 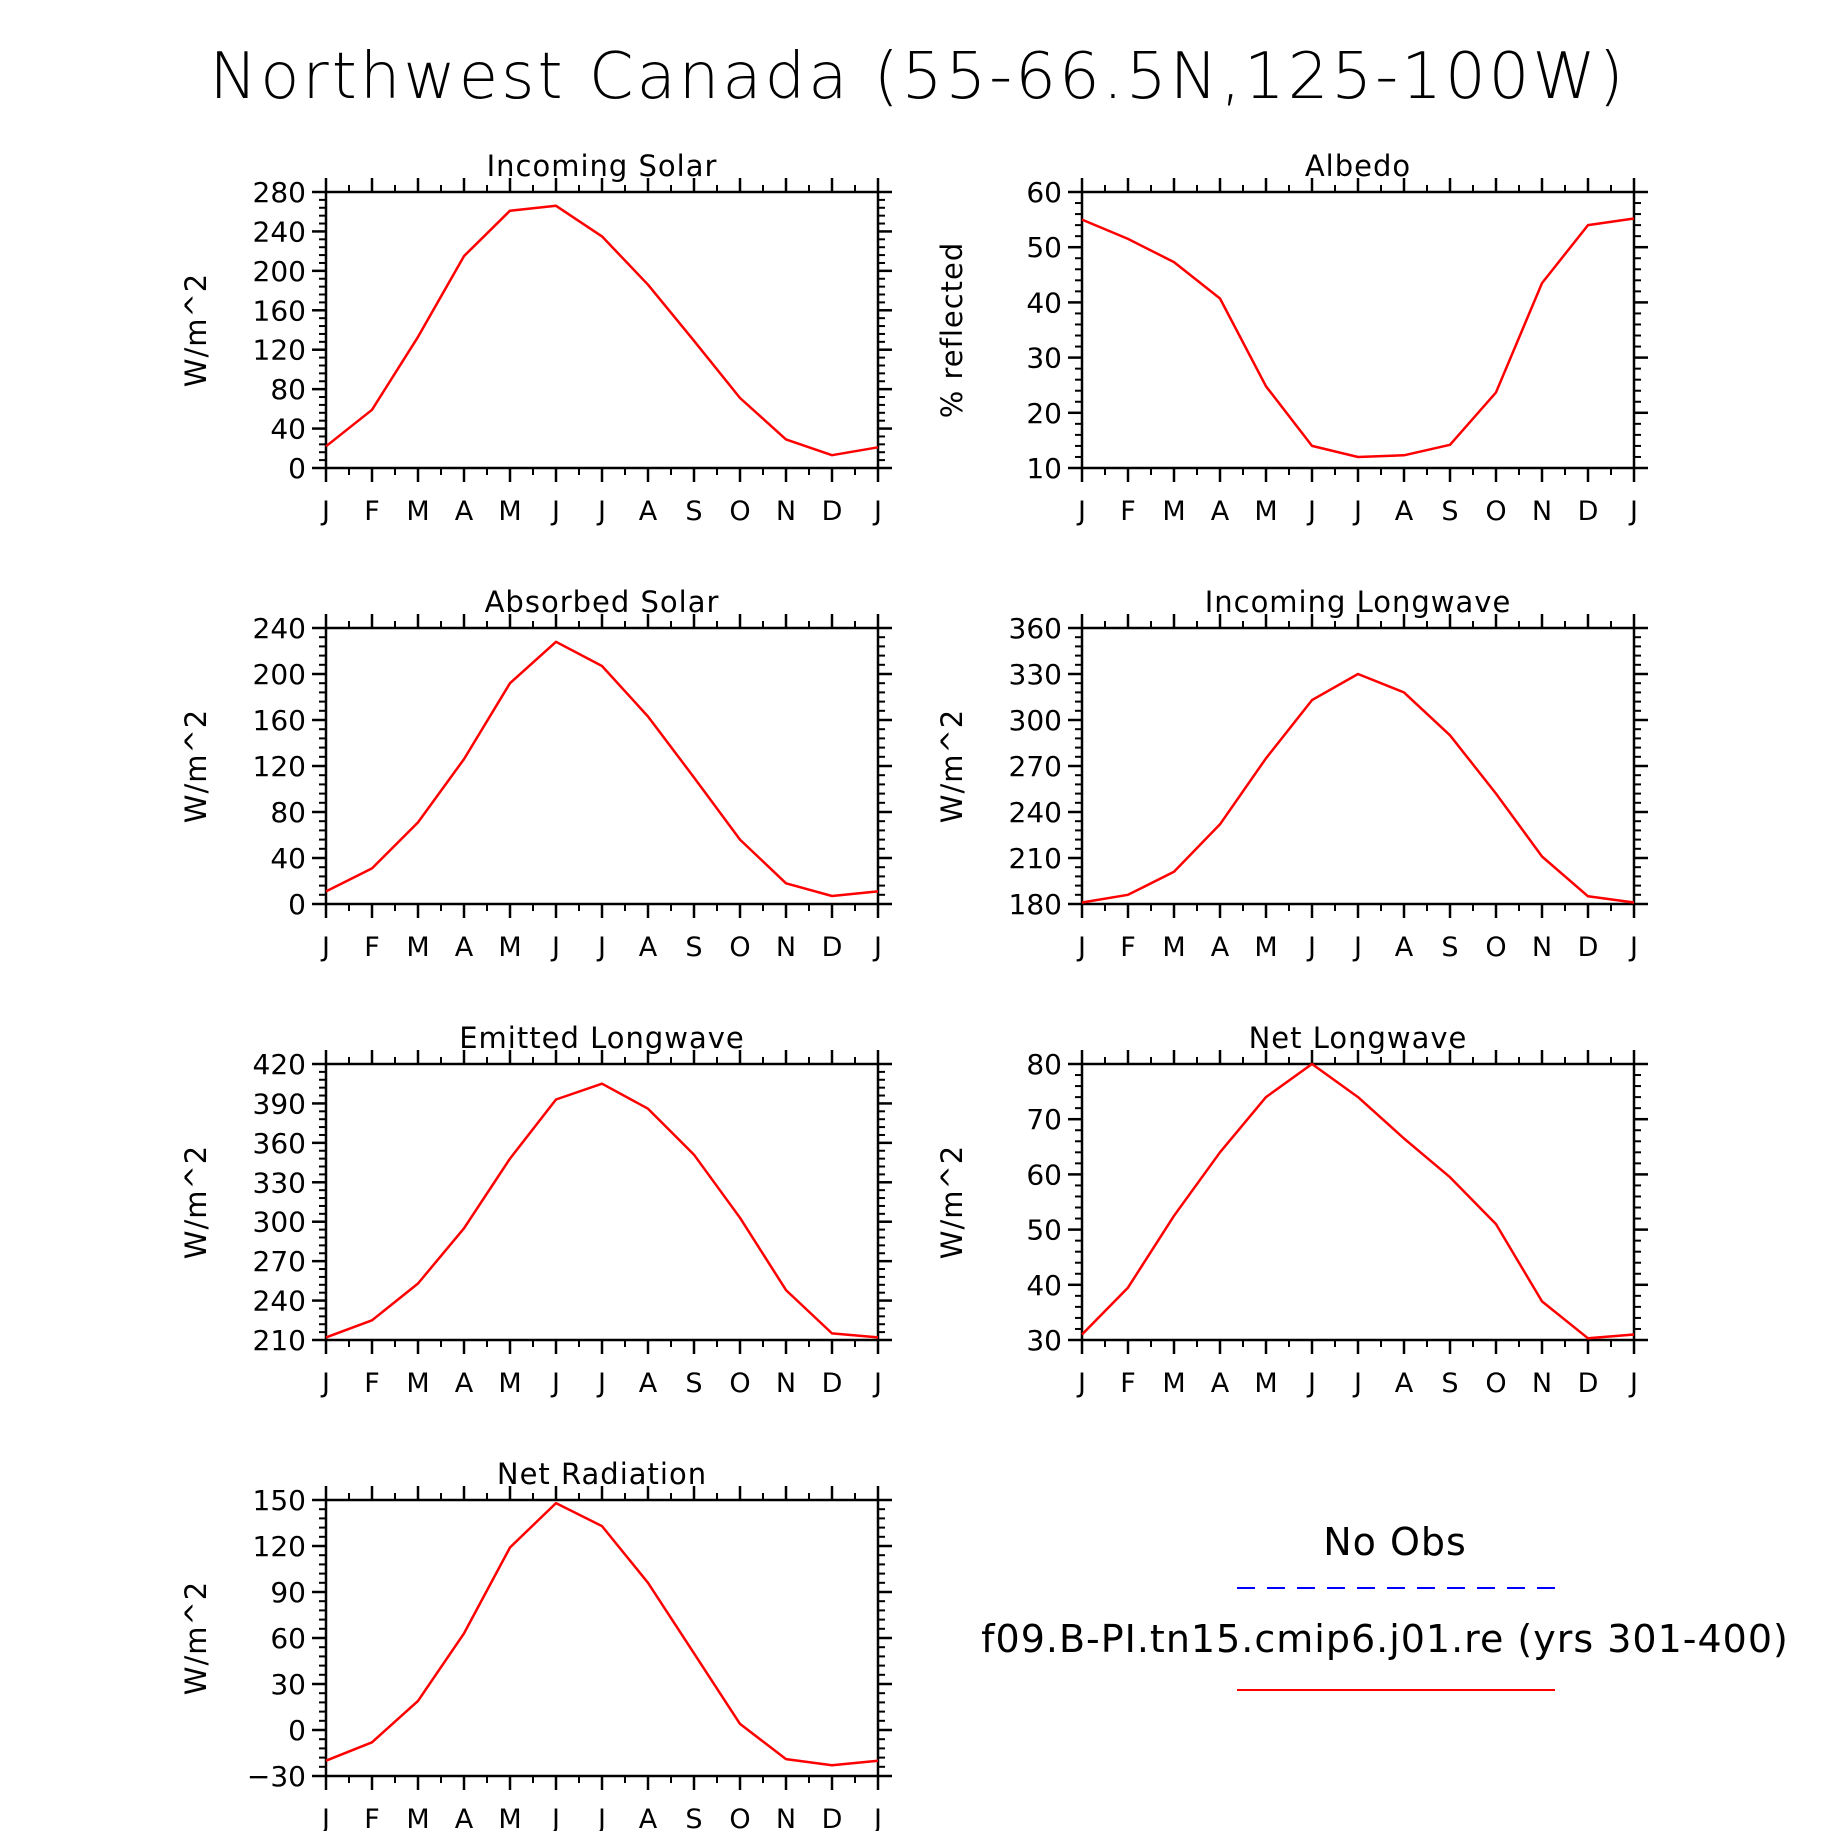 What do you see at coordinates (1395, 1542) in the screenshot?
I see `legend-obs-label: No Obs` at bounding box center [1395, 1542].